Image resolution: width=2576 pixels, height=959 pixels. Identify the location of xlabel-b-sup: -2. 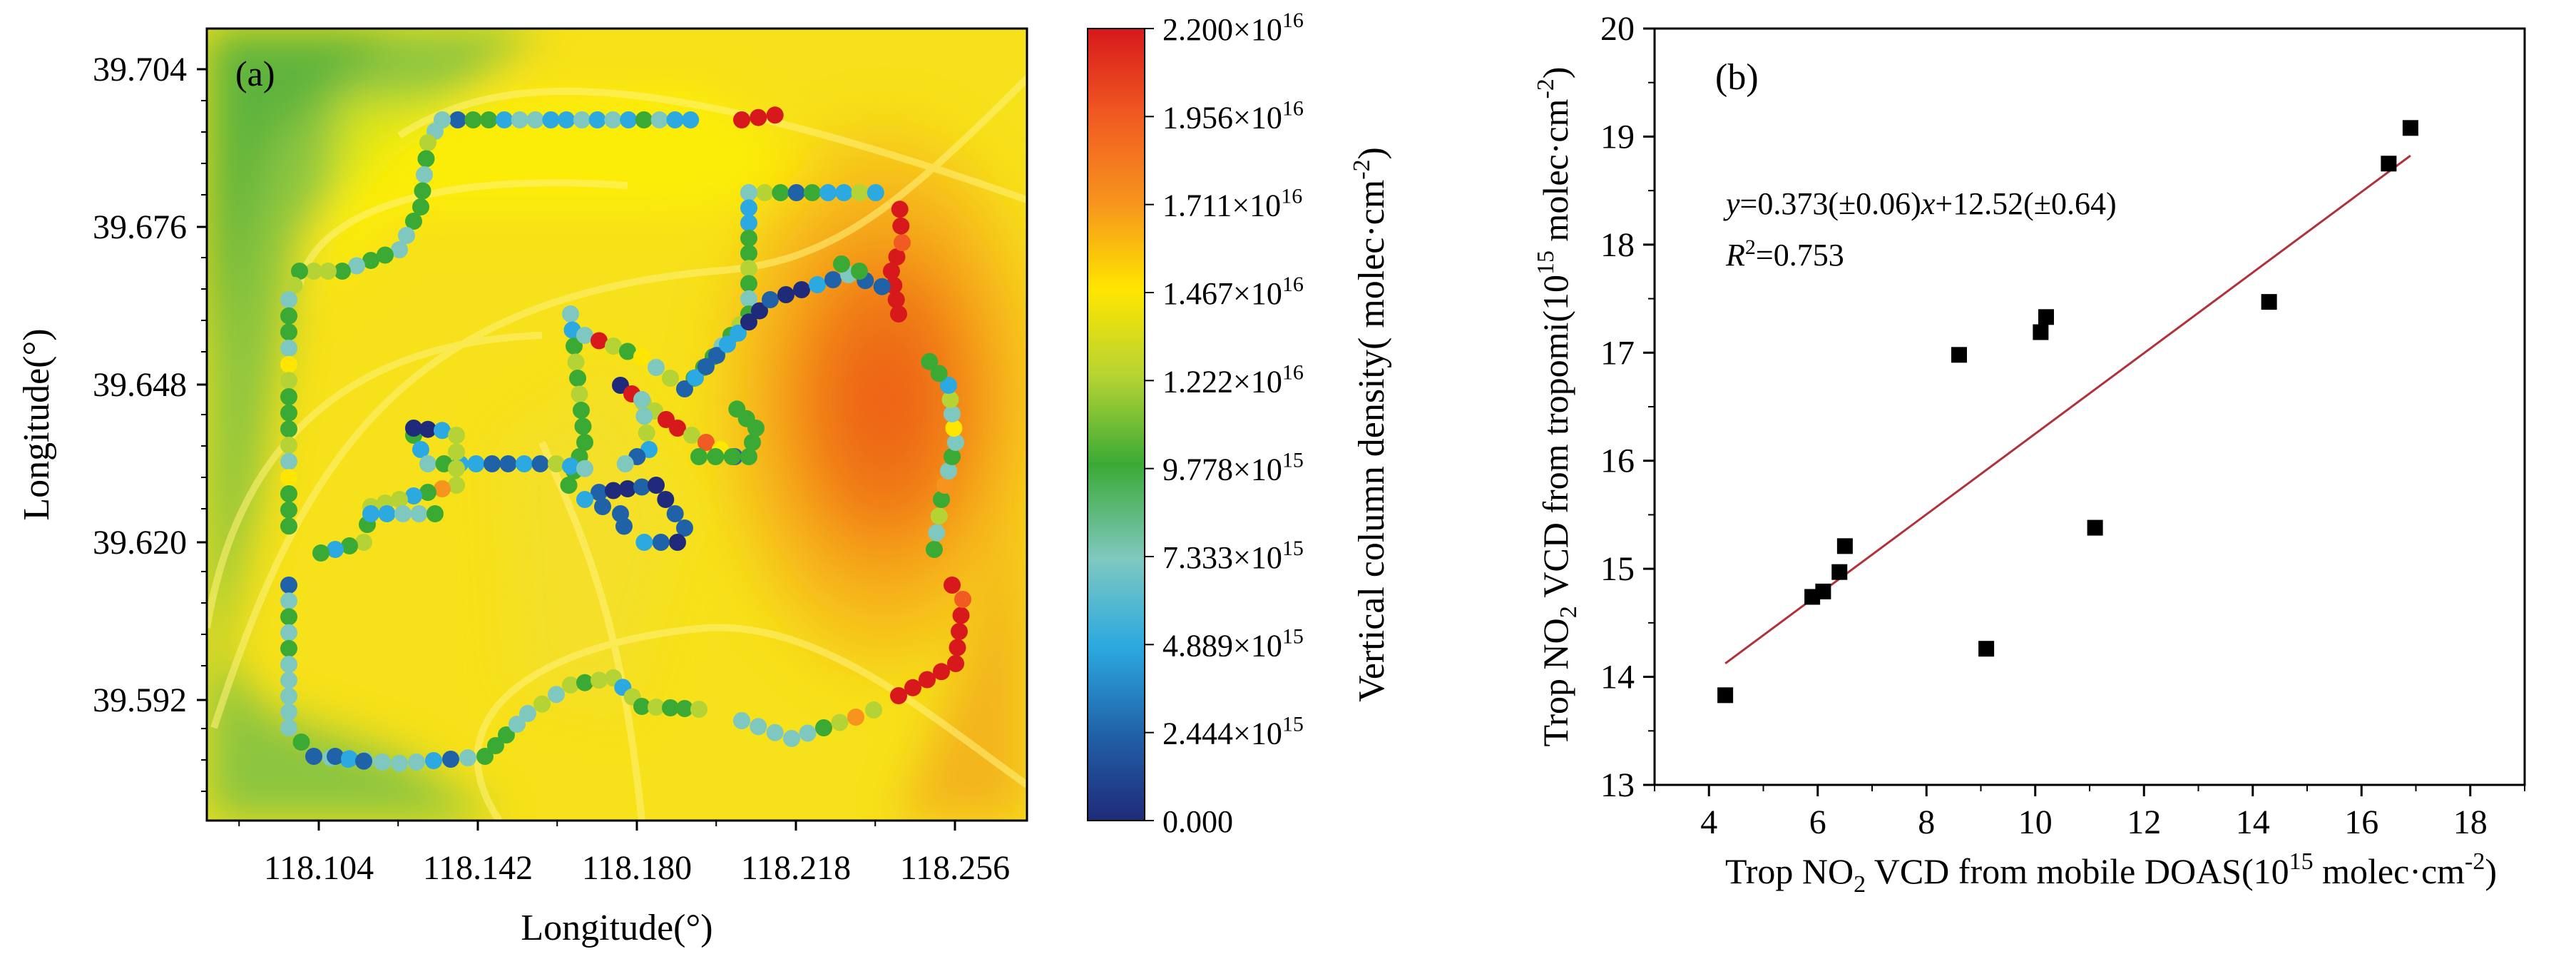
(2475, 861).